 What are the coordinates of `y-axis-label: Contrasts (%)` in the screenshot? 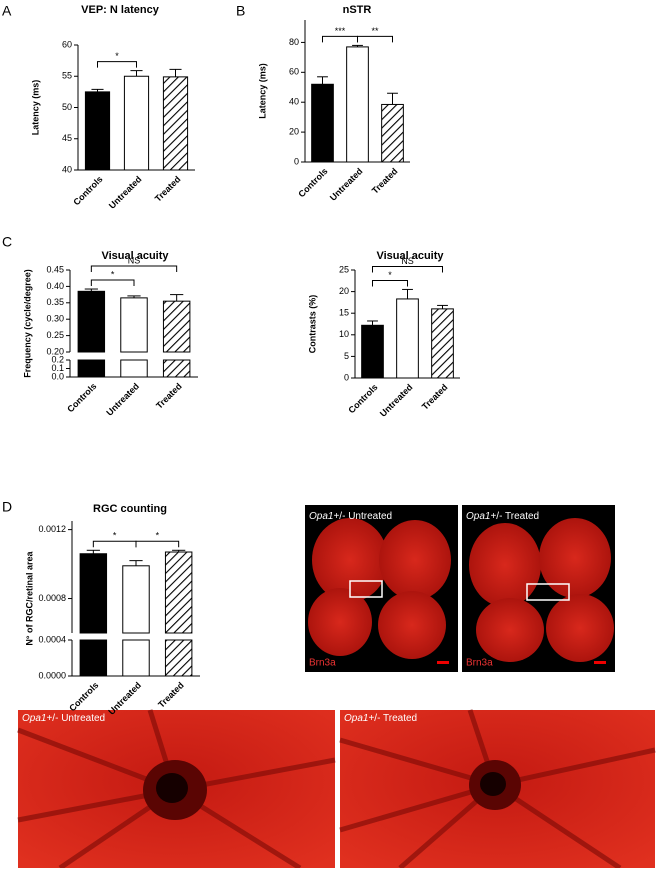 It's located at (312, 324).